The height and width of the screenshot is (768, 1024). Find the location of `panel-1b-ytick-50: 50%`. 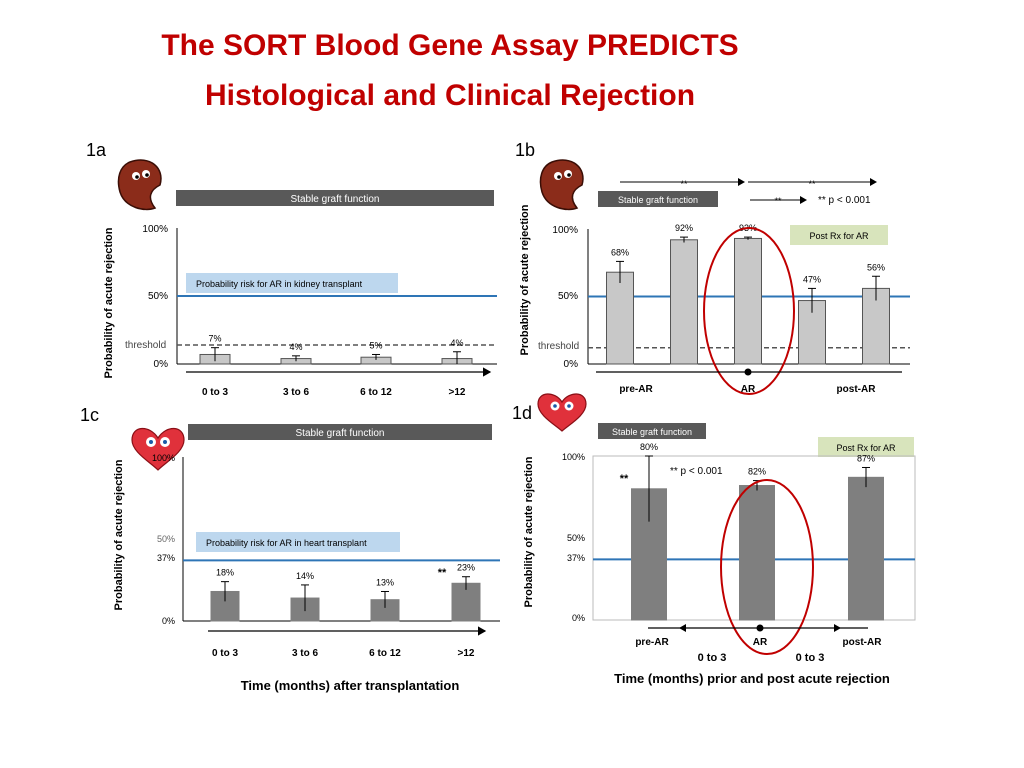

panel-1b-ytick-50: 50% is located at coordinates (568, 296).